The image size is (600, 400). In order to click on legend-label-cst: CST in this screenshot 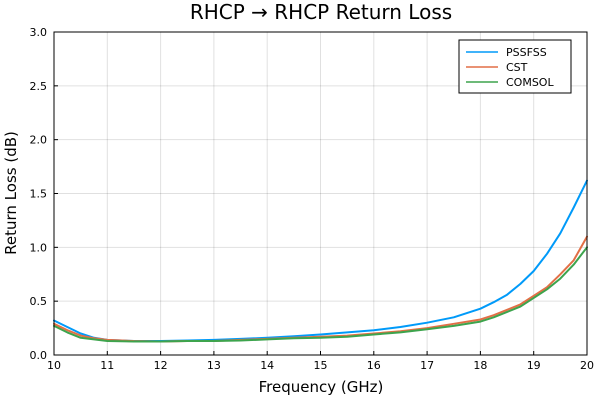, I will do `click(517, 67)`.